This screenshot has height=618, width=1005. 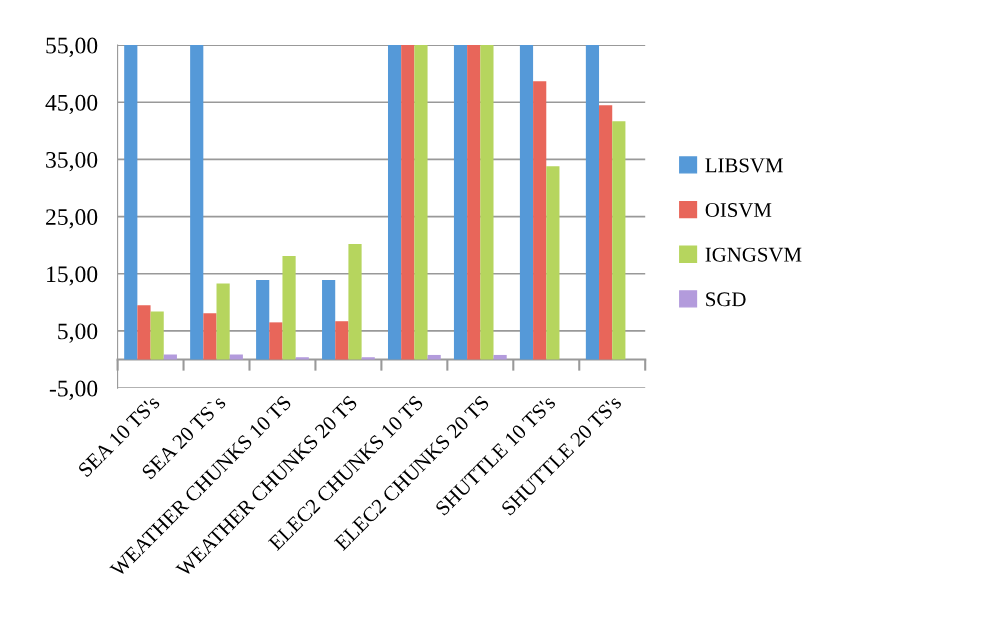 What do you see at coordinates (726, 299) in the screenshot?
I see `legend-label: SGD` at bounding box center [726, 299].